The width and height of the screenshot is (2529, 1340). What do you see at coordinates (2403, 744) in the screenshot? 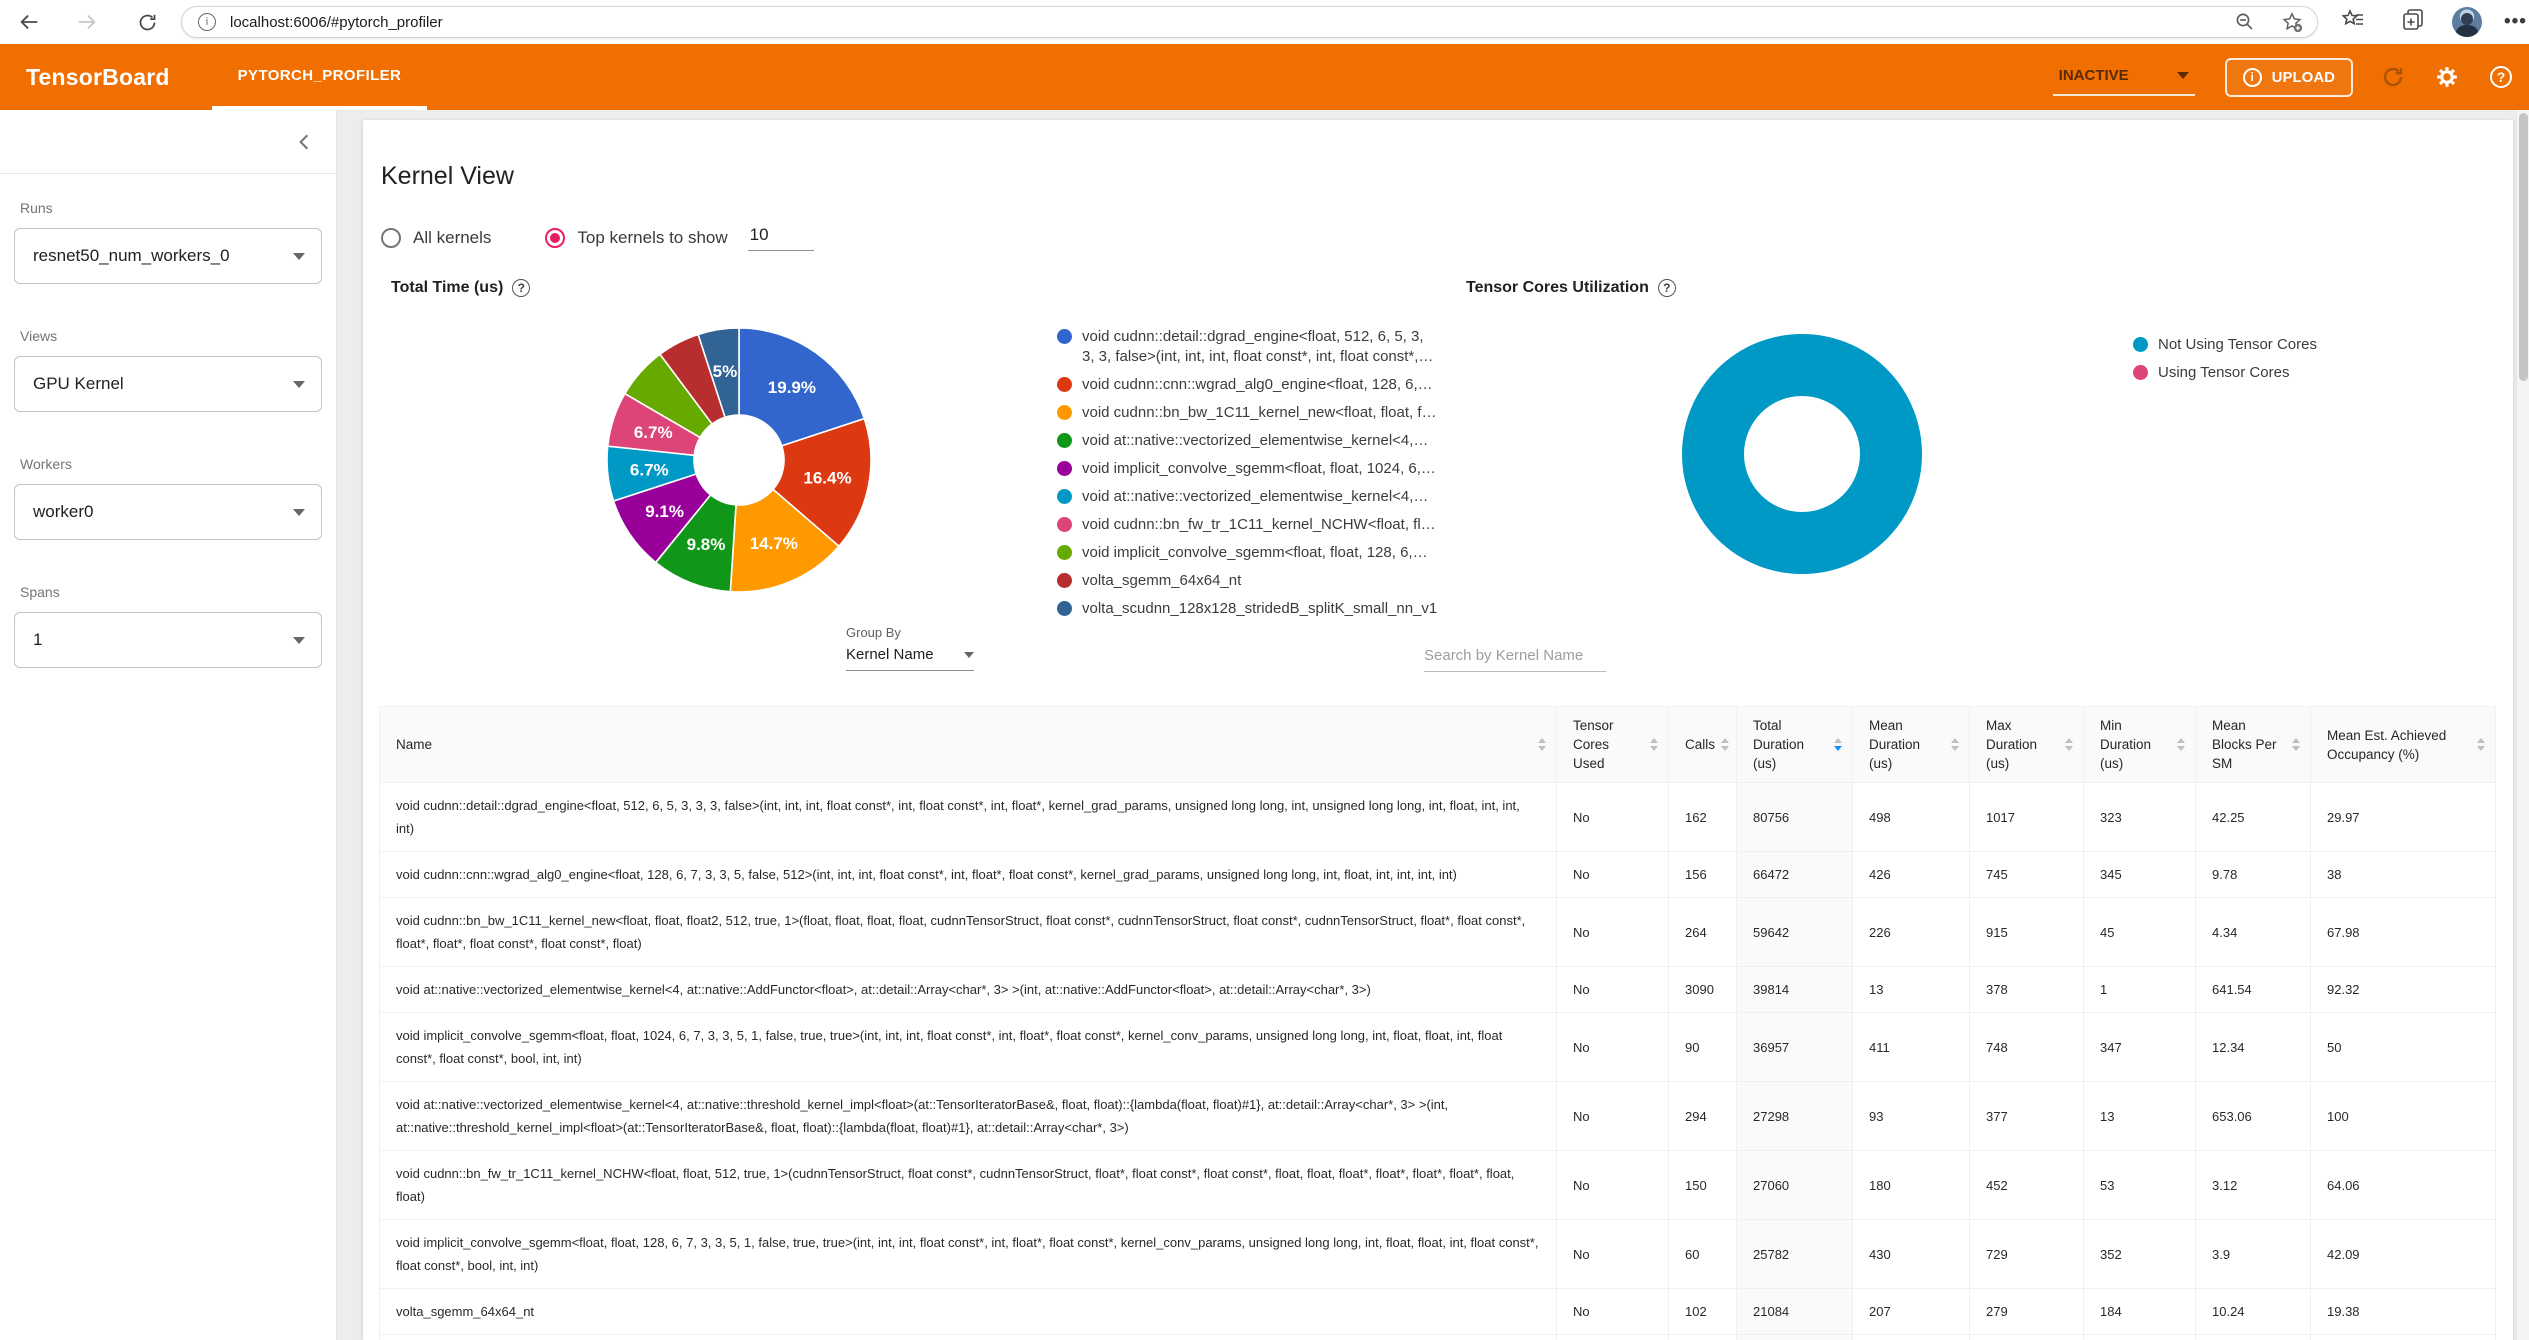
I see `column-header-mean-est-achieved-occupancy: Mean Est. Achieved Occupancy (%)` at bounding box center [2403, 744].